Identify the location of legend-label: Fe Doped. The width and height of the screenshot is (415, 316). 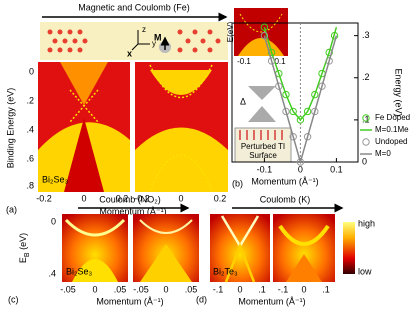
(392, 117).